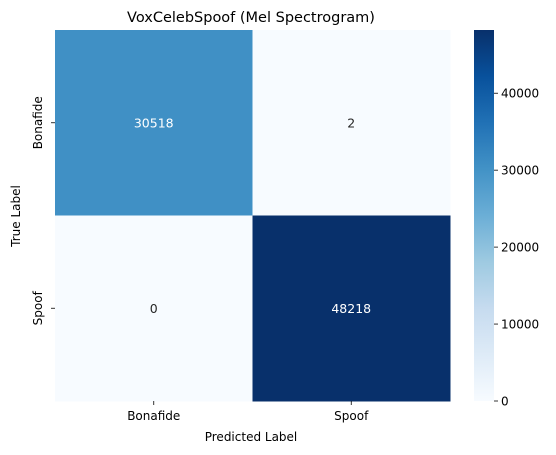  I want to click on cell-value-label: 2, so click(351, 122).